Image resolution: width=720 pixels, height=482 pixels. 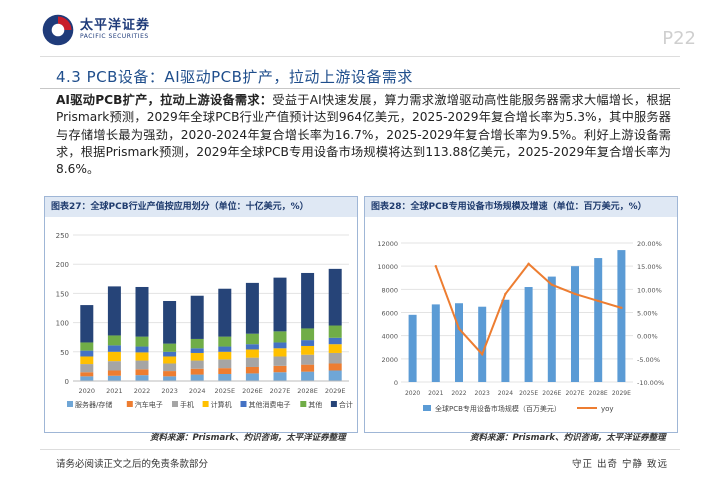 What do you see at coordinates (551, 393) in the screenshot?
I see `right-x-tick-label: 2026E` at bounding box center [551, 393].